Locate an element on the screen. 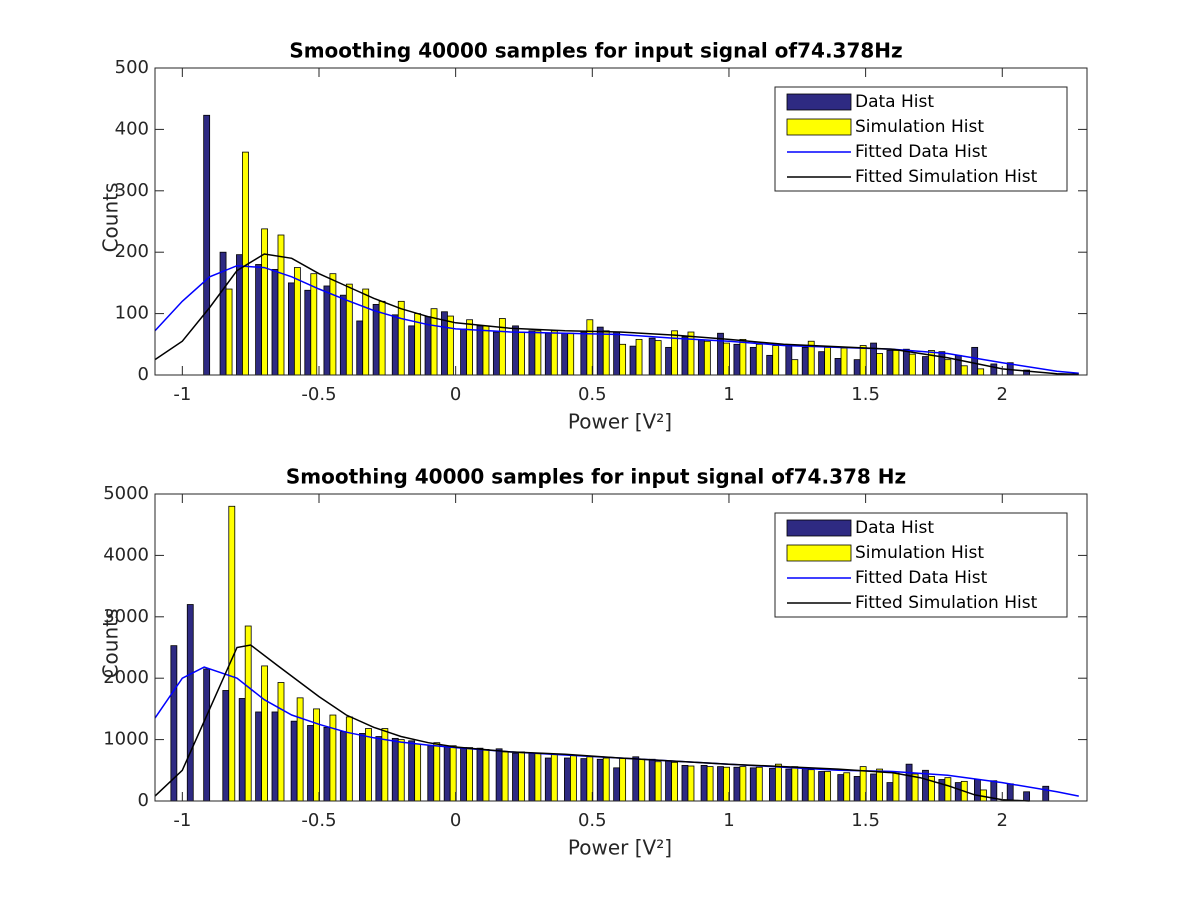 Image resolution: width=1200 pixels, height=900 pixels. x-tick-label: -1 is located at coordinates (182, 394).